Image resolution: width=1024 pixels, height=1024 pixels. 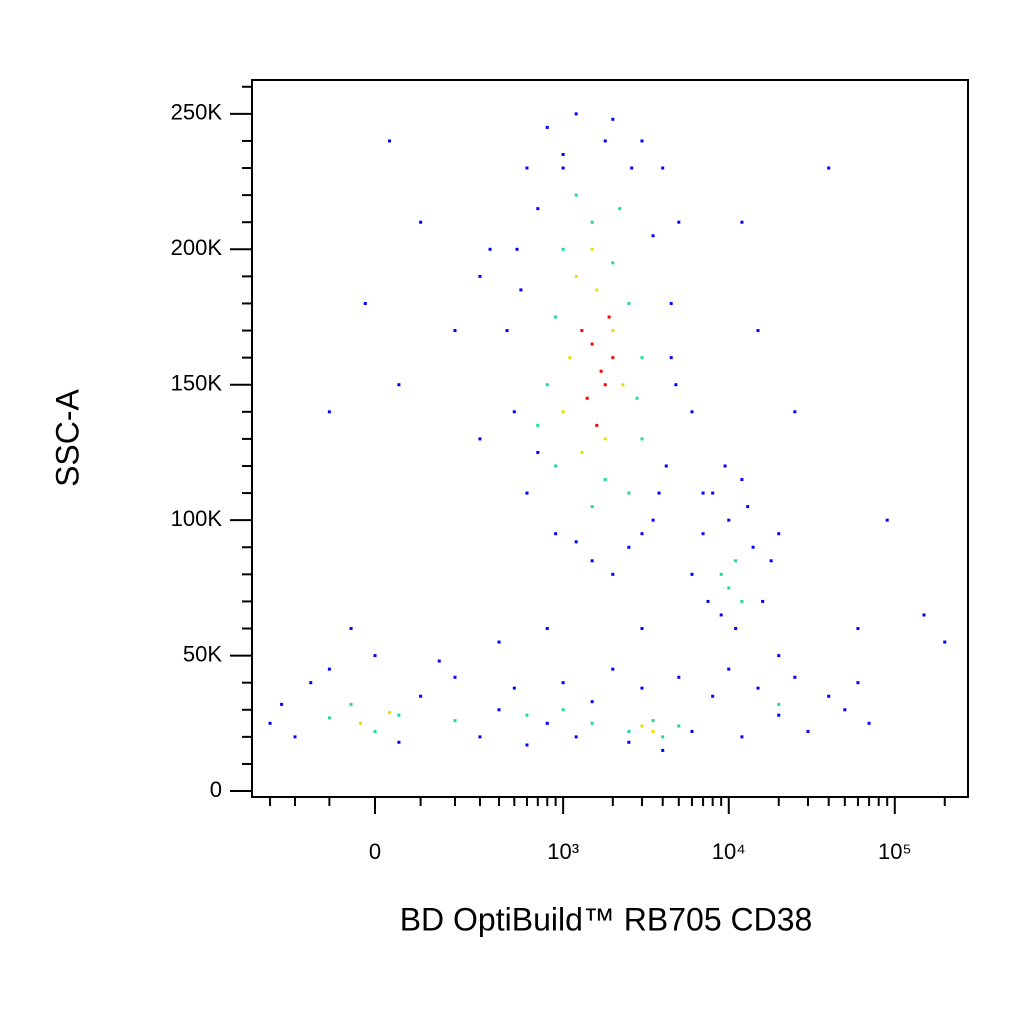 What do you see at coordinates (197, 112) in the screenshot?
I see `y-tick-label: 250K` at bounding box center [197, 112].